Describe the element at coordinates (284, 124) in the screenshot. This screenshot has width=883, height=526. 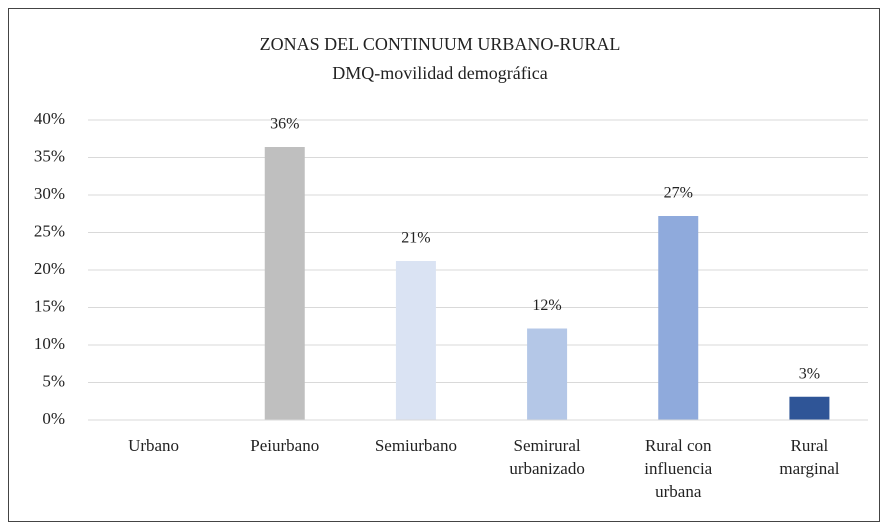
I see `data-label: 36%` at that location.